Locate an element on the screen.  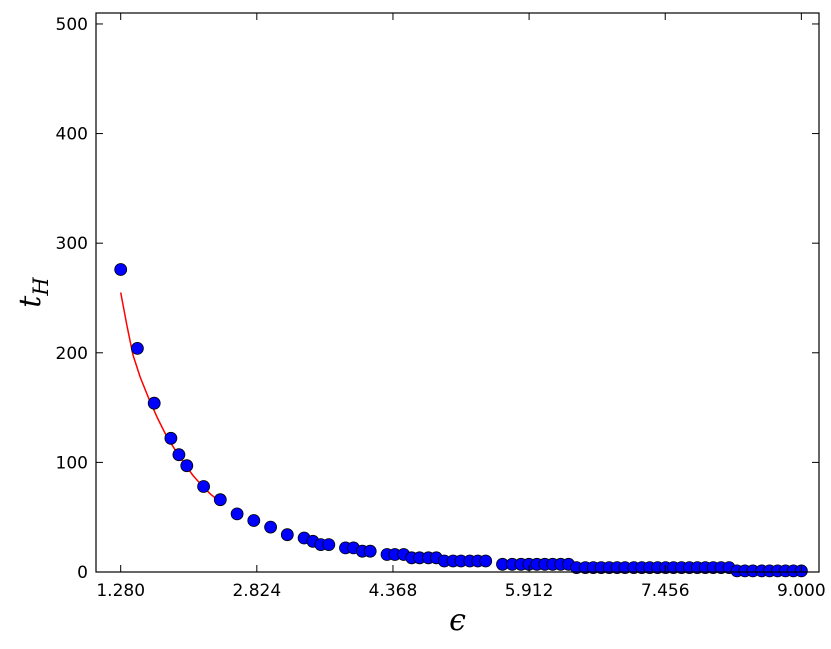
x-tick-label: 1.280 is located at coordinates (120, 591).